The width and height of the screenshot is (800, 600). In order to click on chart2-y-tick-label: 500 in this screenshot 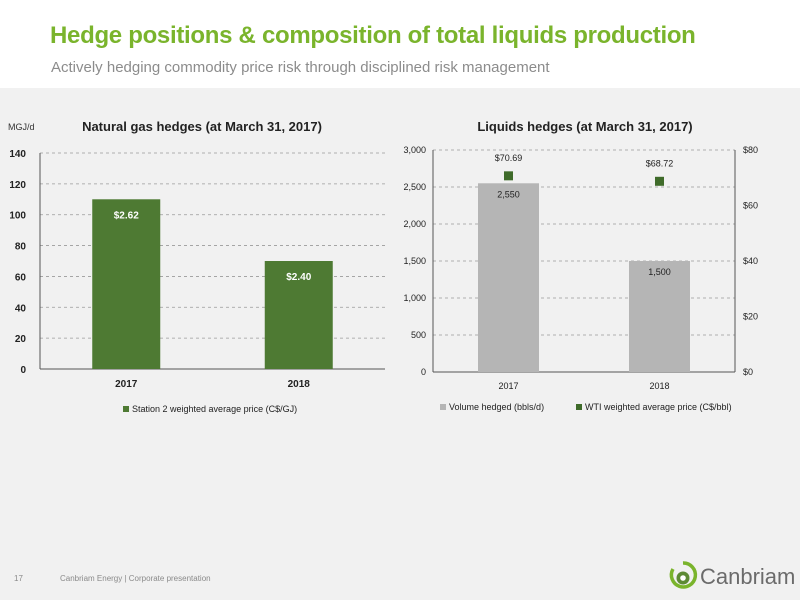, I will do `click(418, 335)`.